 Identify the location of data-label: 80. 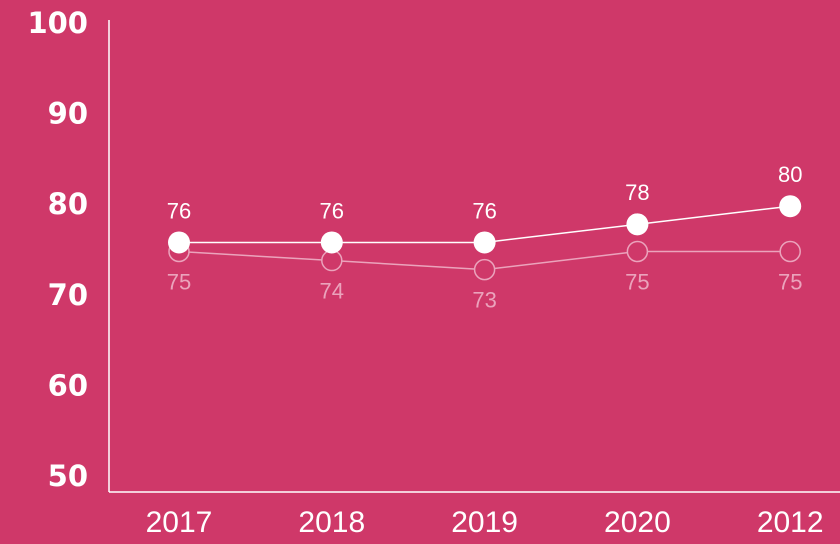
(790, 174).